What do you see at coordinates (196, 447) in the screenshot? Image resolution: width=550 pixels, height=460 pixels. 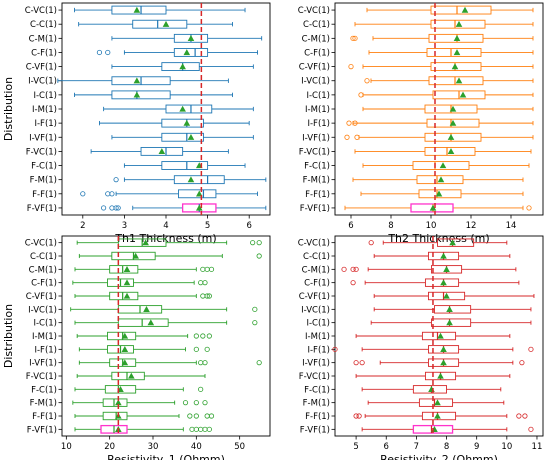 I see `x-tick-label: 40` at bounding box center [196, 447].